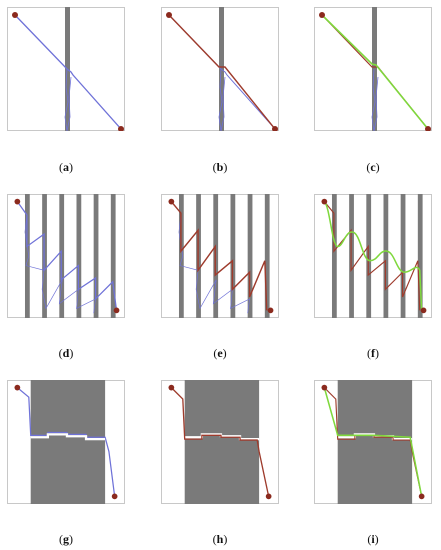  I want to click on panel-e, so click(220, 256).